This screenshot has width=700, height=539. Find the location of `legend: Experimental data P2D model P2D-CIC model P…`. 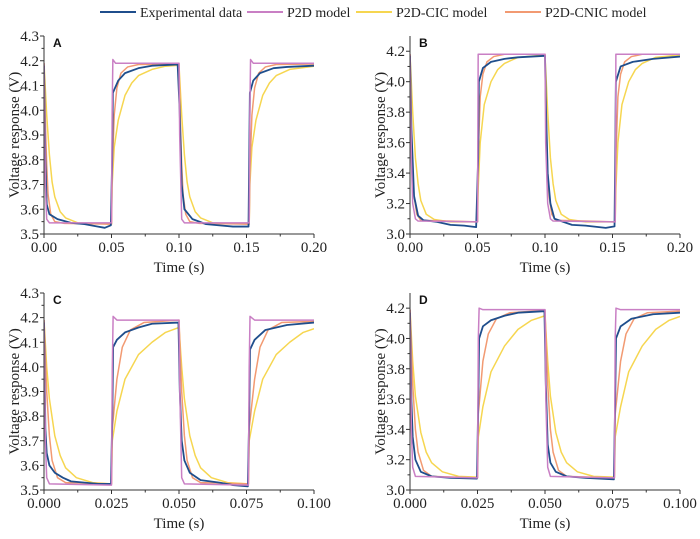

legend: Experimental data P2D model P2D-CIC model P… is located at coordinates (373, 13).